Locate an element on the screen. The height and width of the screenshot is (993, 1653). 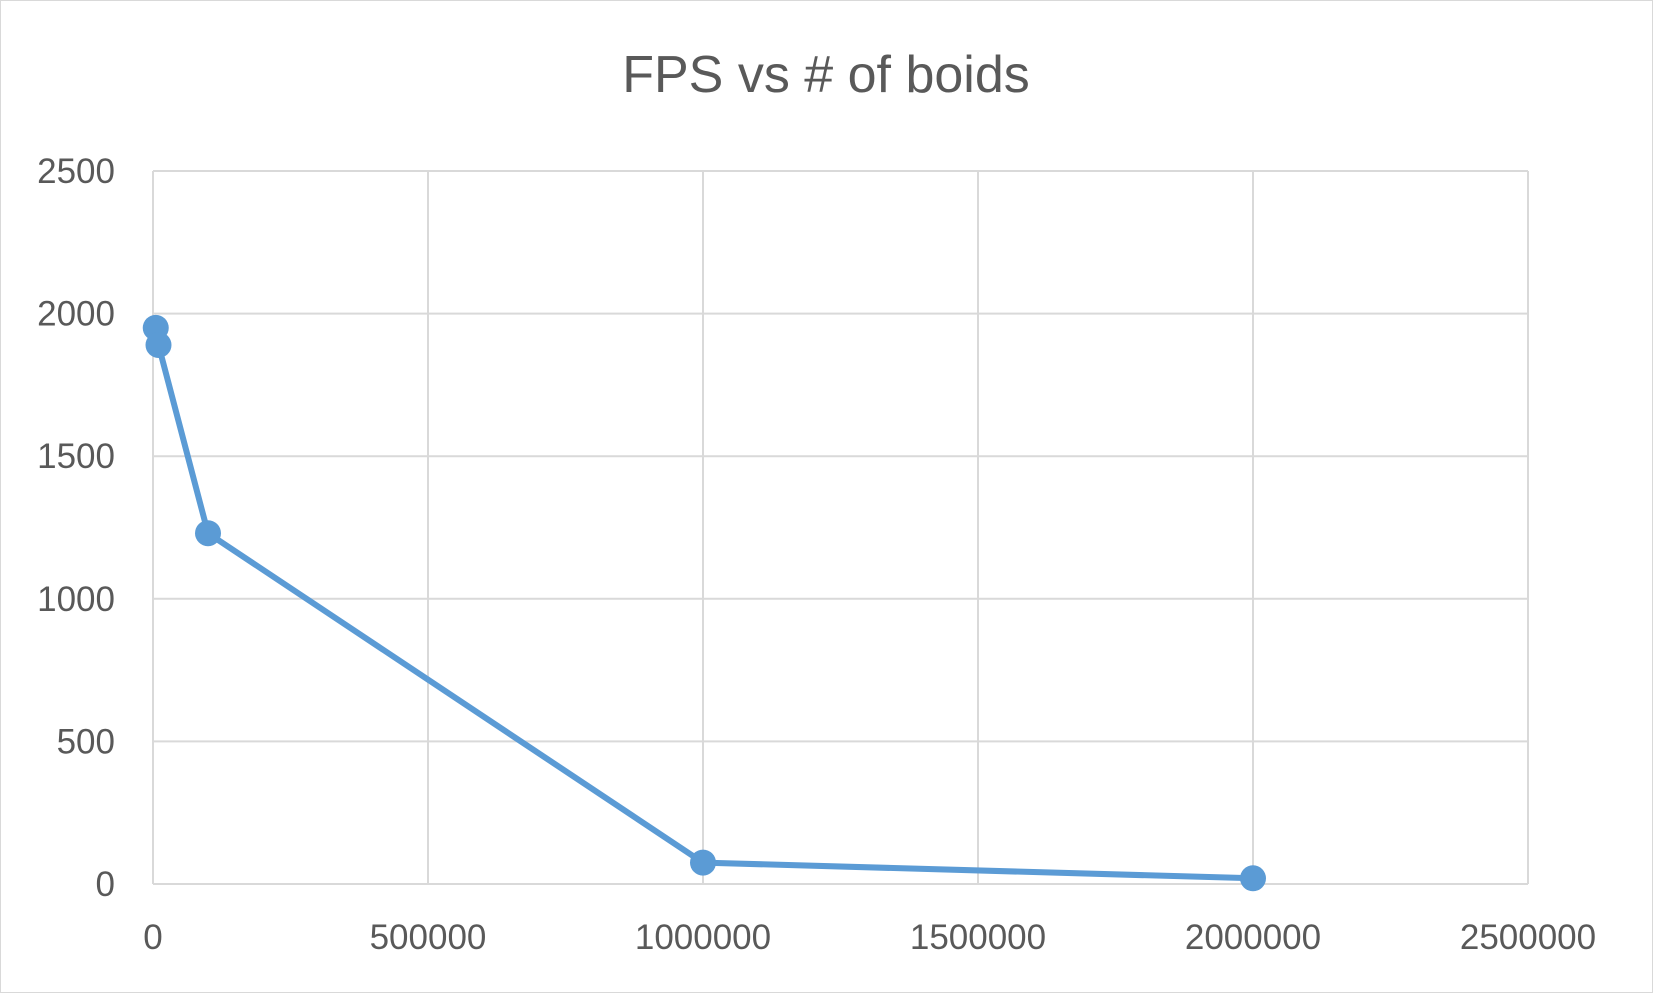
y-tick-label-4: 2000 is located at coordinates (76, 314).